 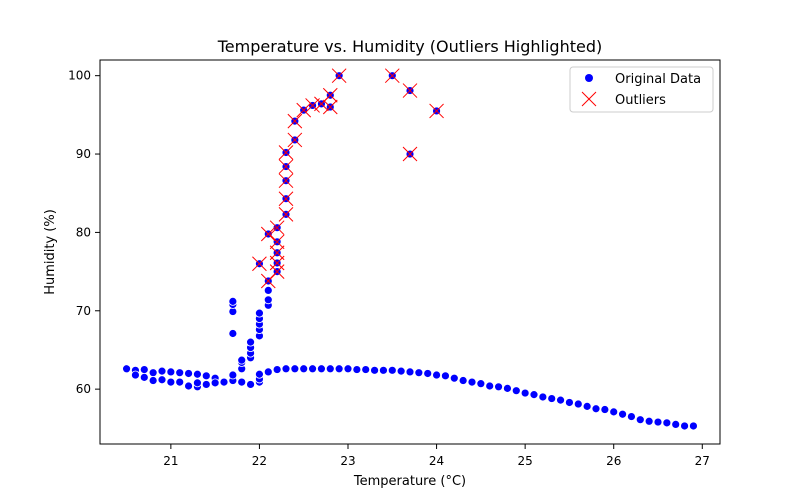 I want to click on y-tick-label: 80, so click(x=83, y=232).